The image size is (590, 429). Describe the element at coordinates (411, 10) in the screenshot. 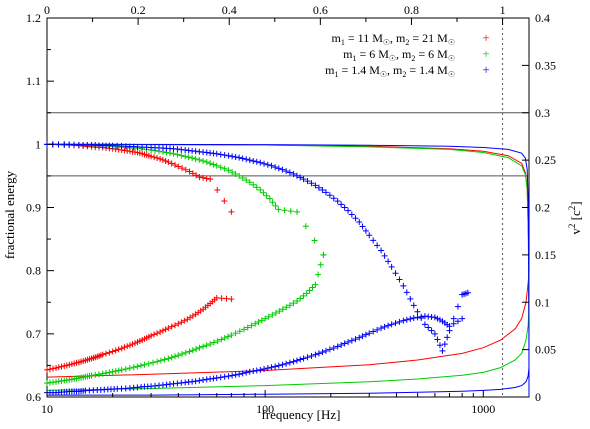

I see `x2-tick-label: 0.8` at that location.